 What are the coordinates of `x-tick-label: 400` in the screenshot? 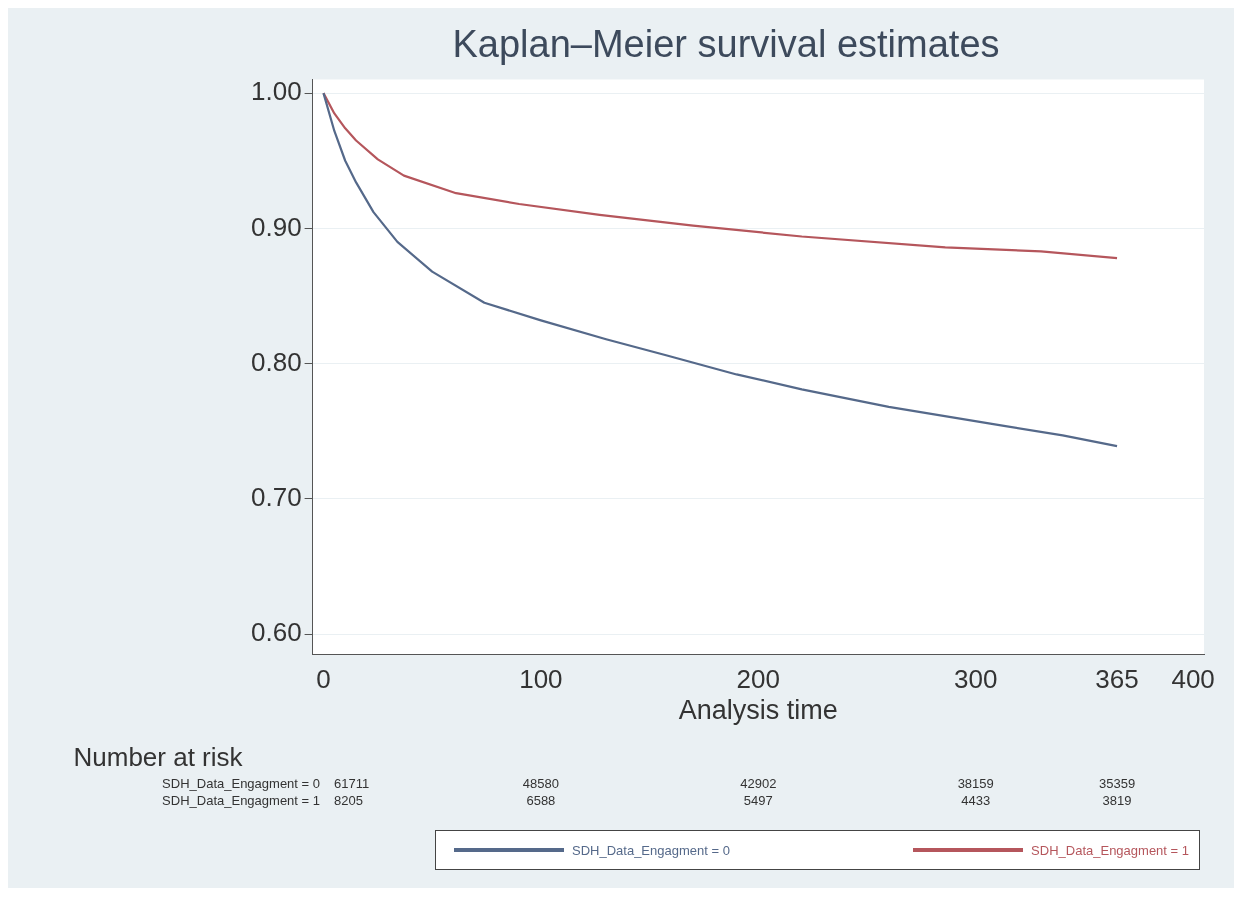 It's located at (1193, 679).